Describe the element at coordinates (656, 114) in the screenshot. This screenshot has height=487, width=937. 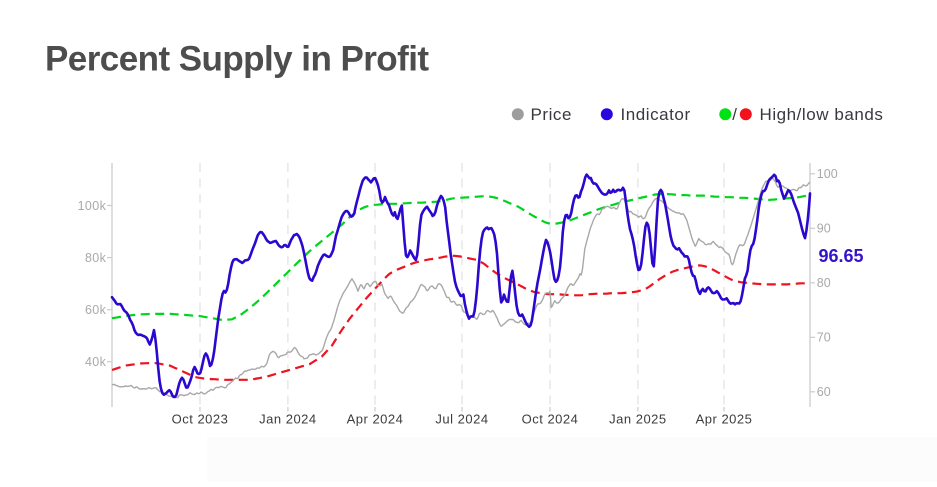
I see `svg-text: Indicator` at that location.